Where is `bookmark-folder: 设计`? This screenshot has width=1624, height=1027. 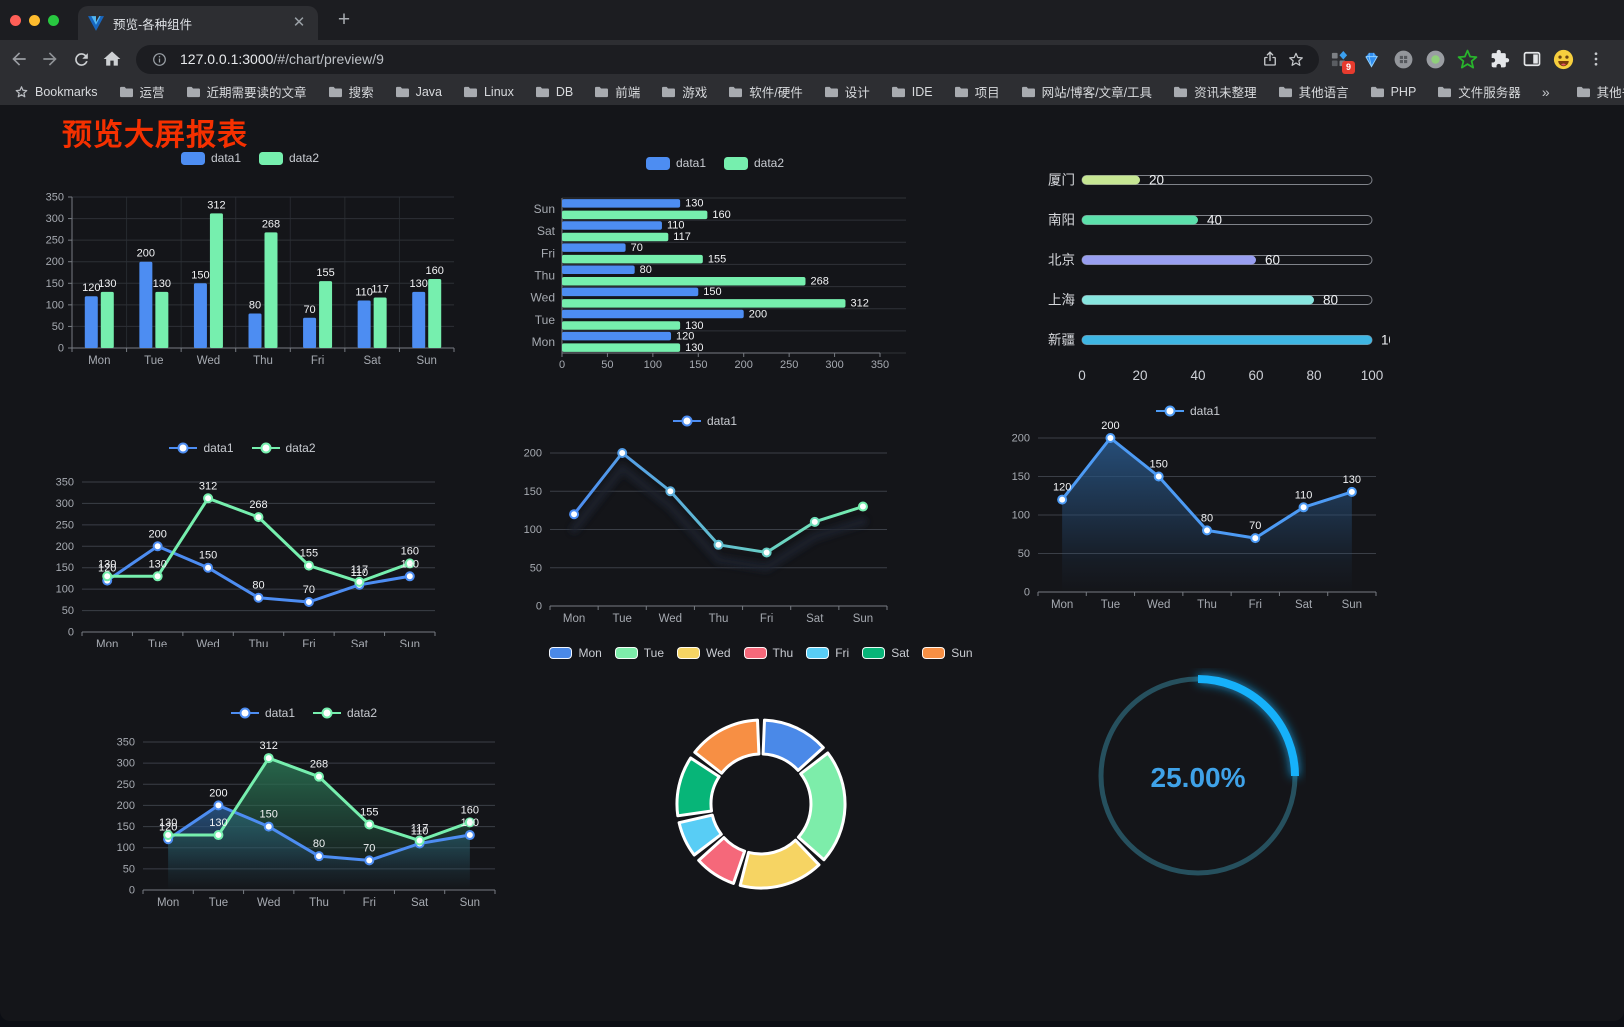 bookmark-folder: 设计 is located at coordinates (847, 91).